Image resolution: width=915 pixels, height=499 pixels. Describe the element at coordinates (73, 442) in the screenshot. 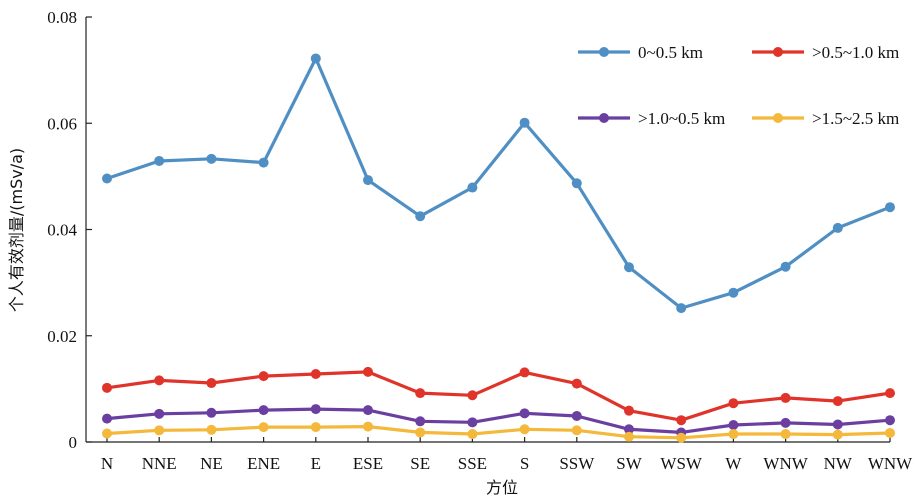

I see `y-tick-label: 0` at that location.